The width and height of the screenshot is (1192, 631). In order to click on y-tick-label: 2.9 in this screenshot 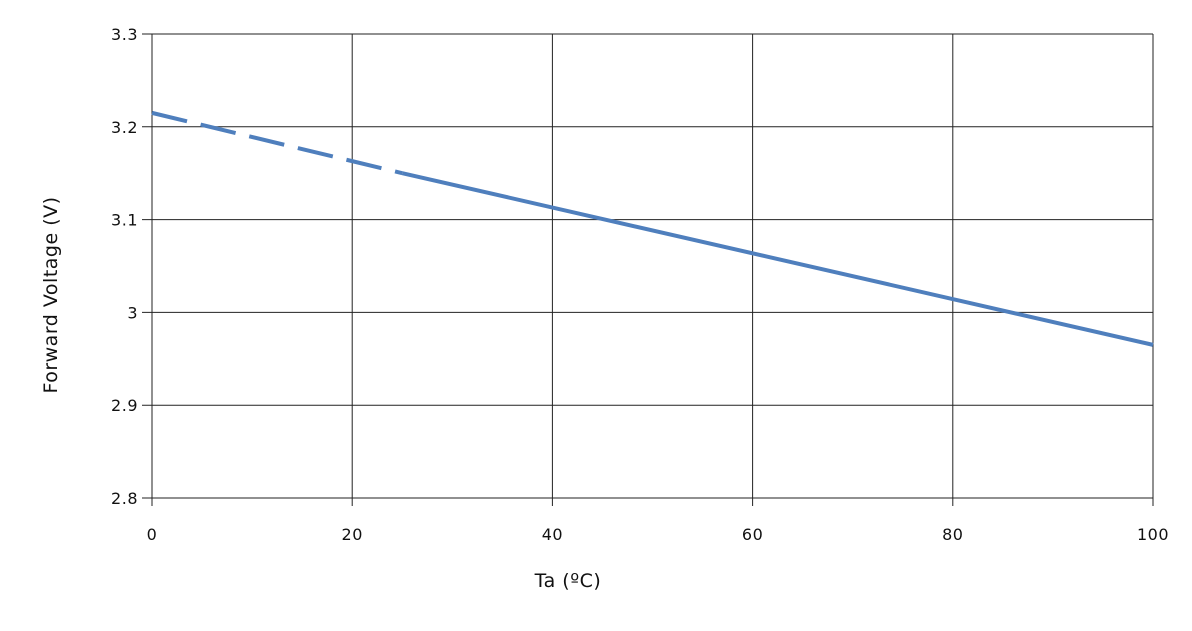, I will do `click(124, 405)`.